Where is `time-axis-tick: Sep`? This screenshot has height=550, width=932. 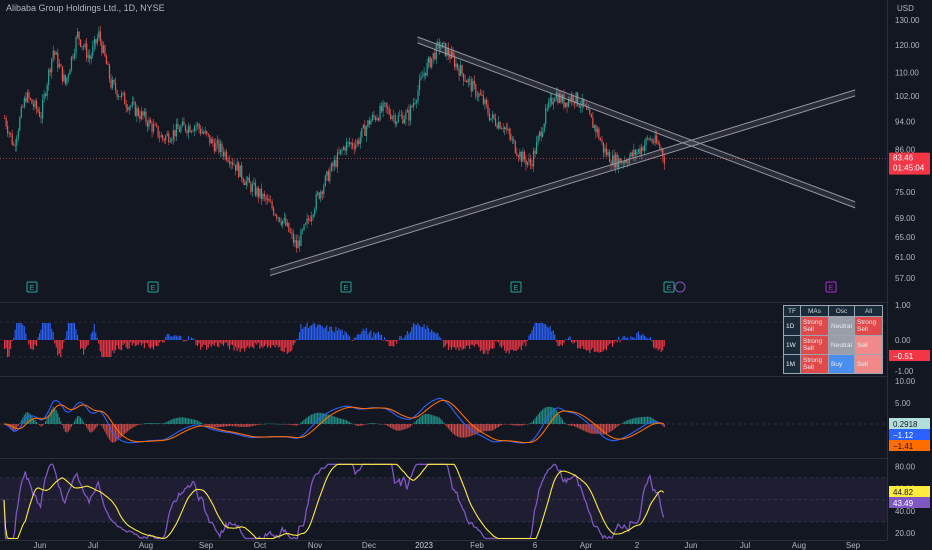 time-axis-tick: Sep is located at coordinates (206, 545).